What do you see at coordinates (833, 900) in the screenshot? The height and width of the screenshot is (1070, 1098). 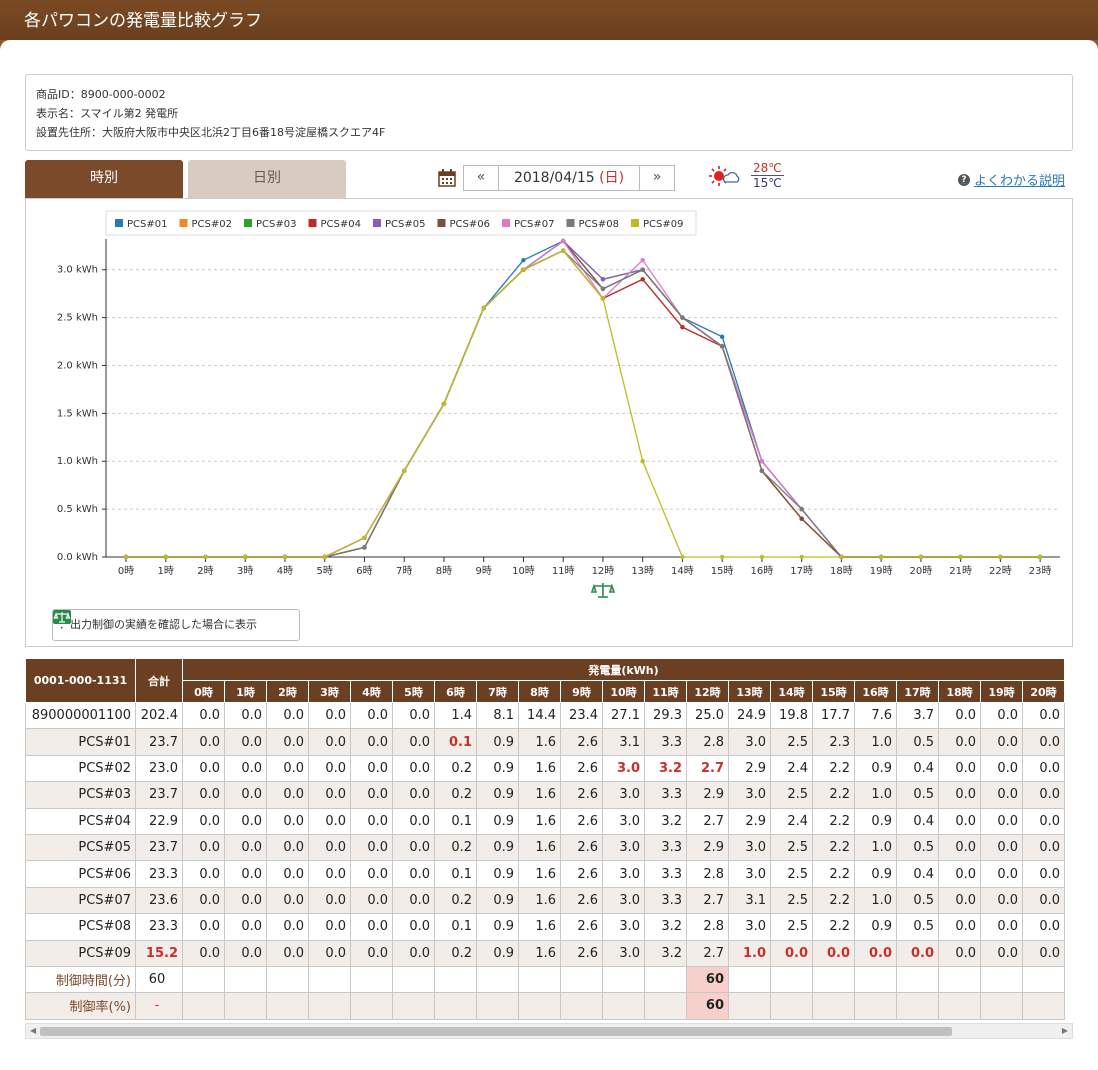 I see `hour-value: 2.2` at bounding box center [833, 900].